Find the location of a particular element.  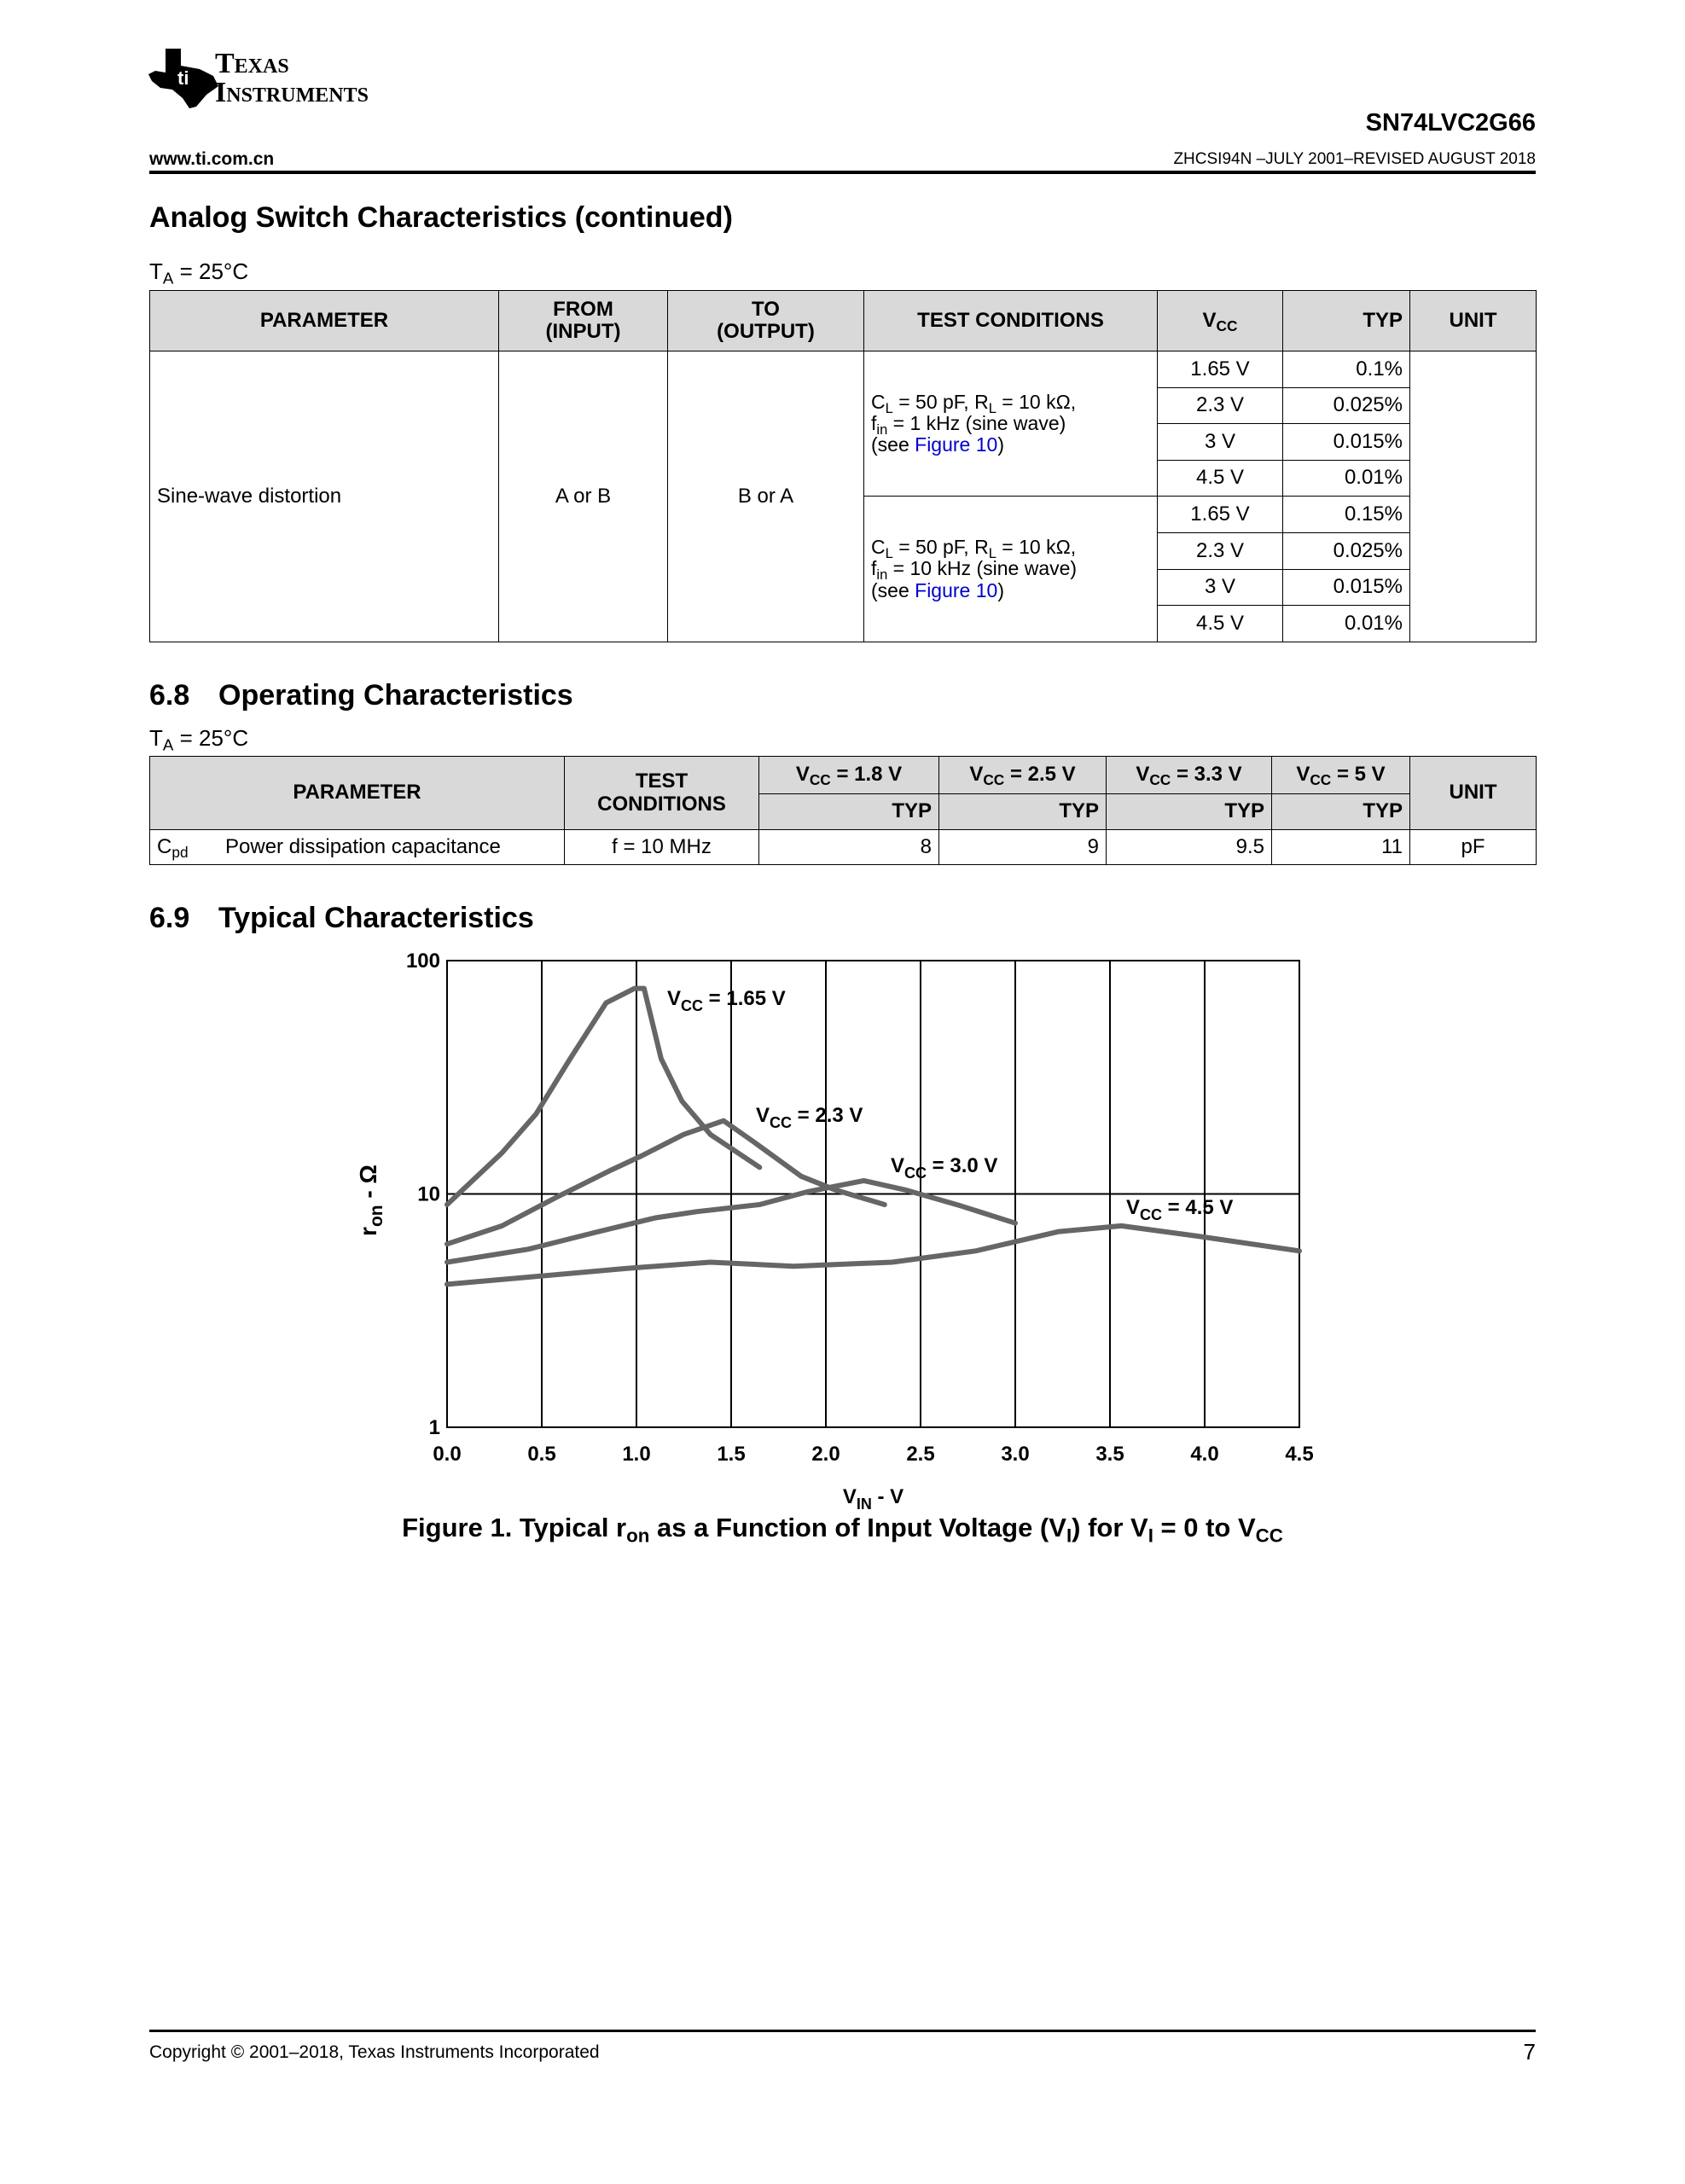

section-title: Typical Characteristics is located at coordinates (376, 918).